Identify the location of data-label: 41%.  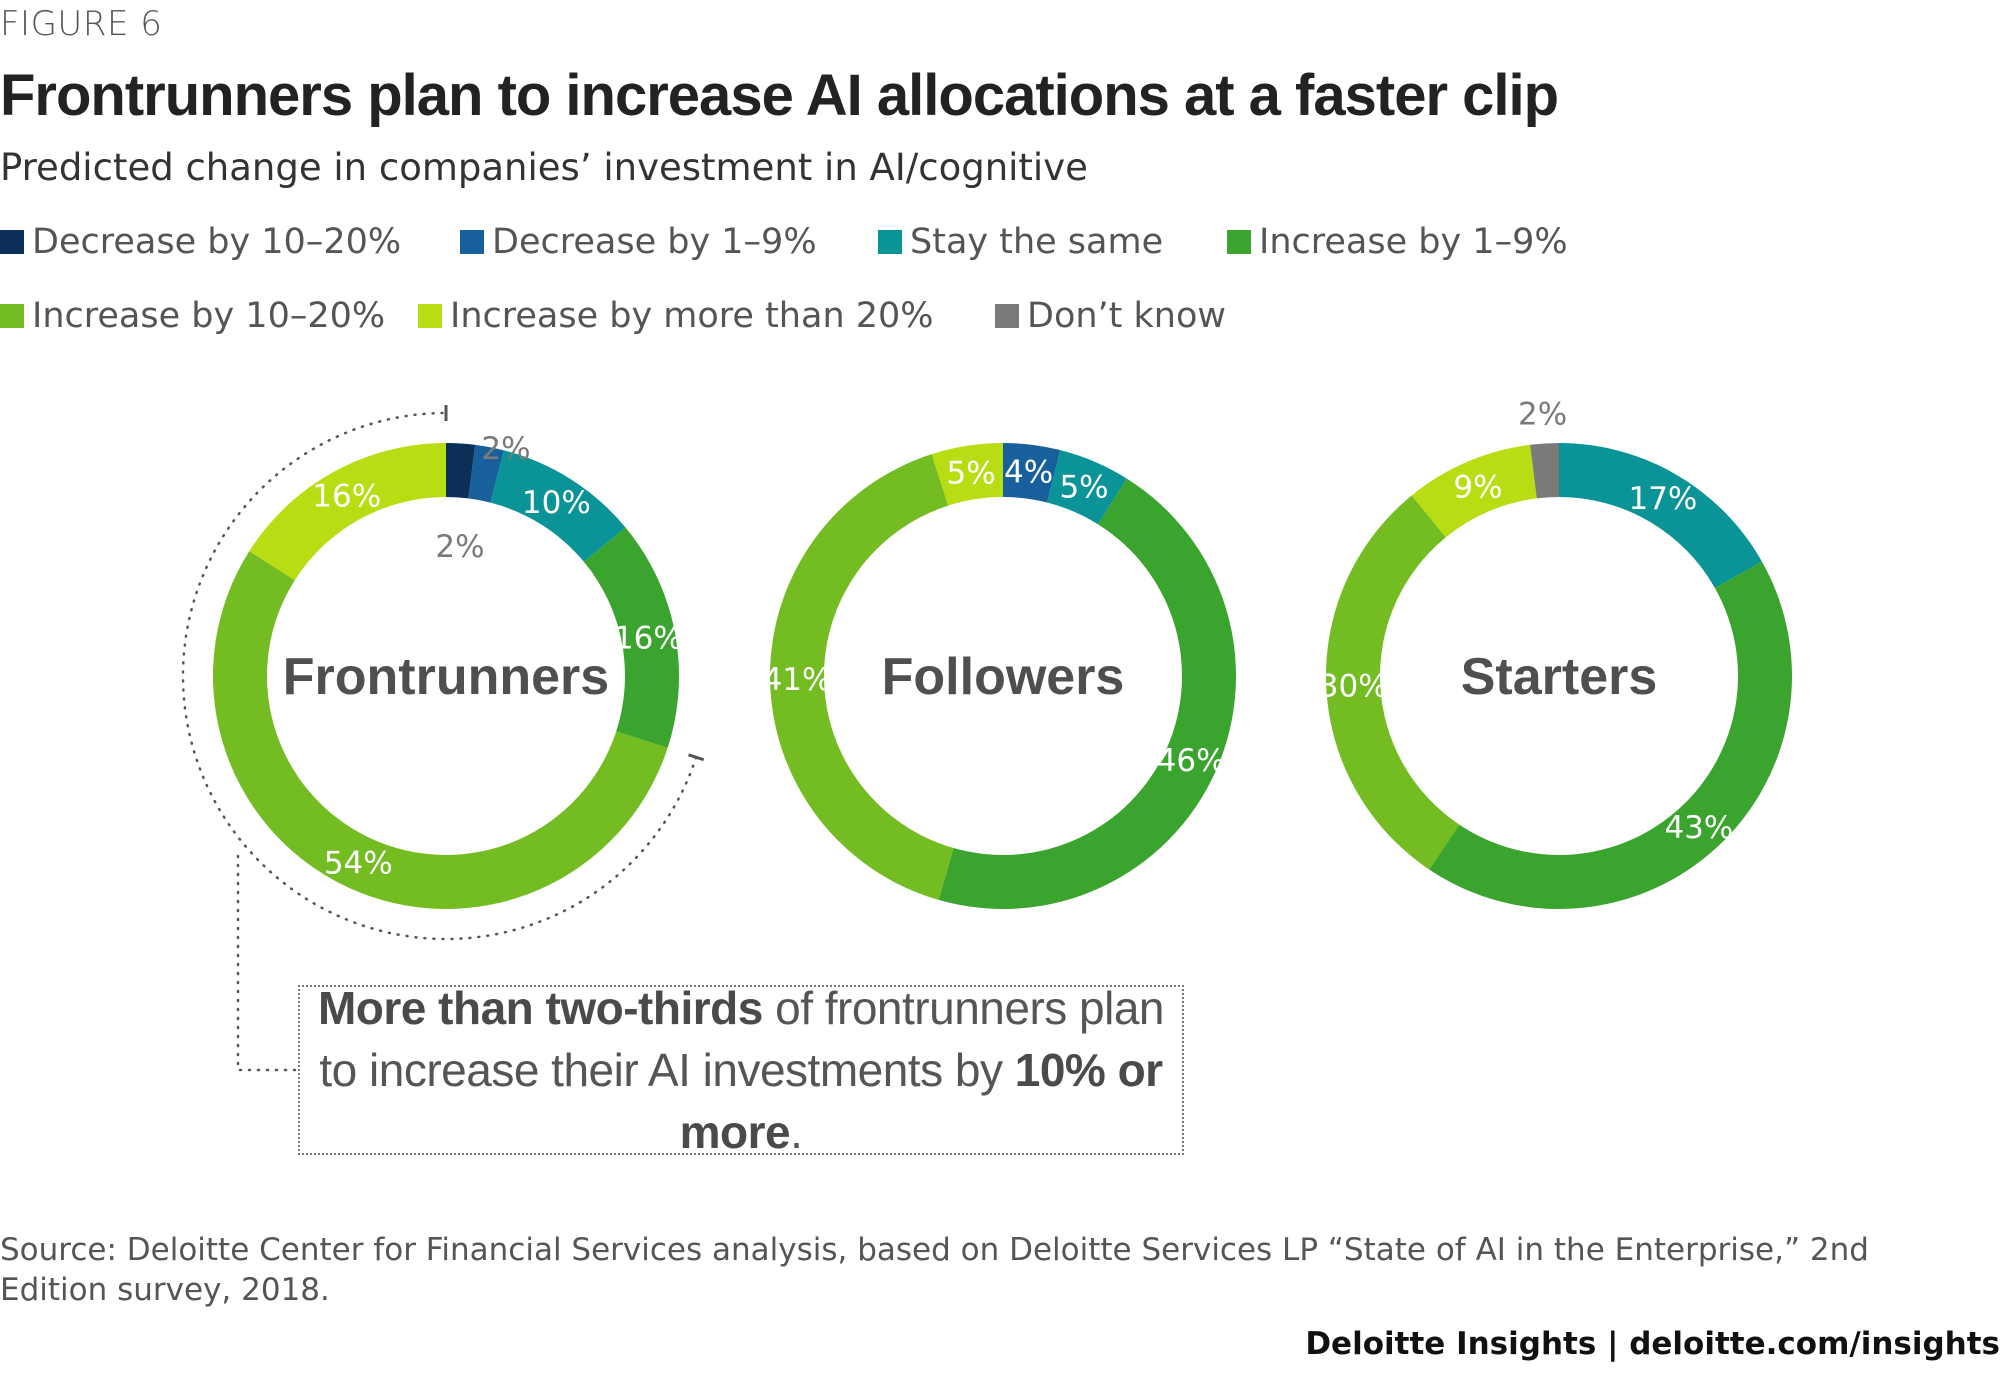
(797, 680).